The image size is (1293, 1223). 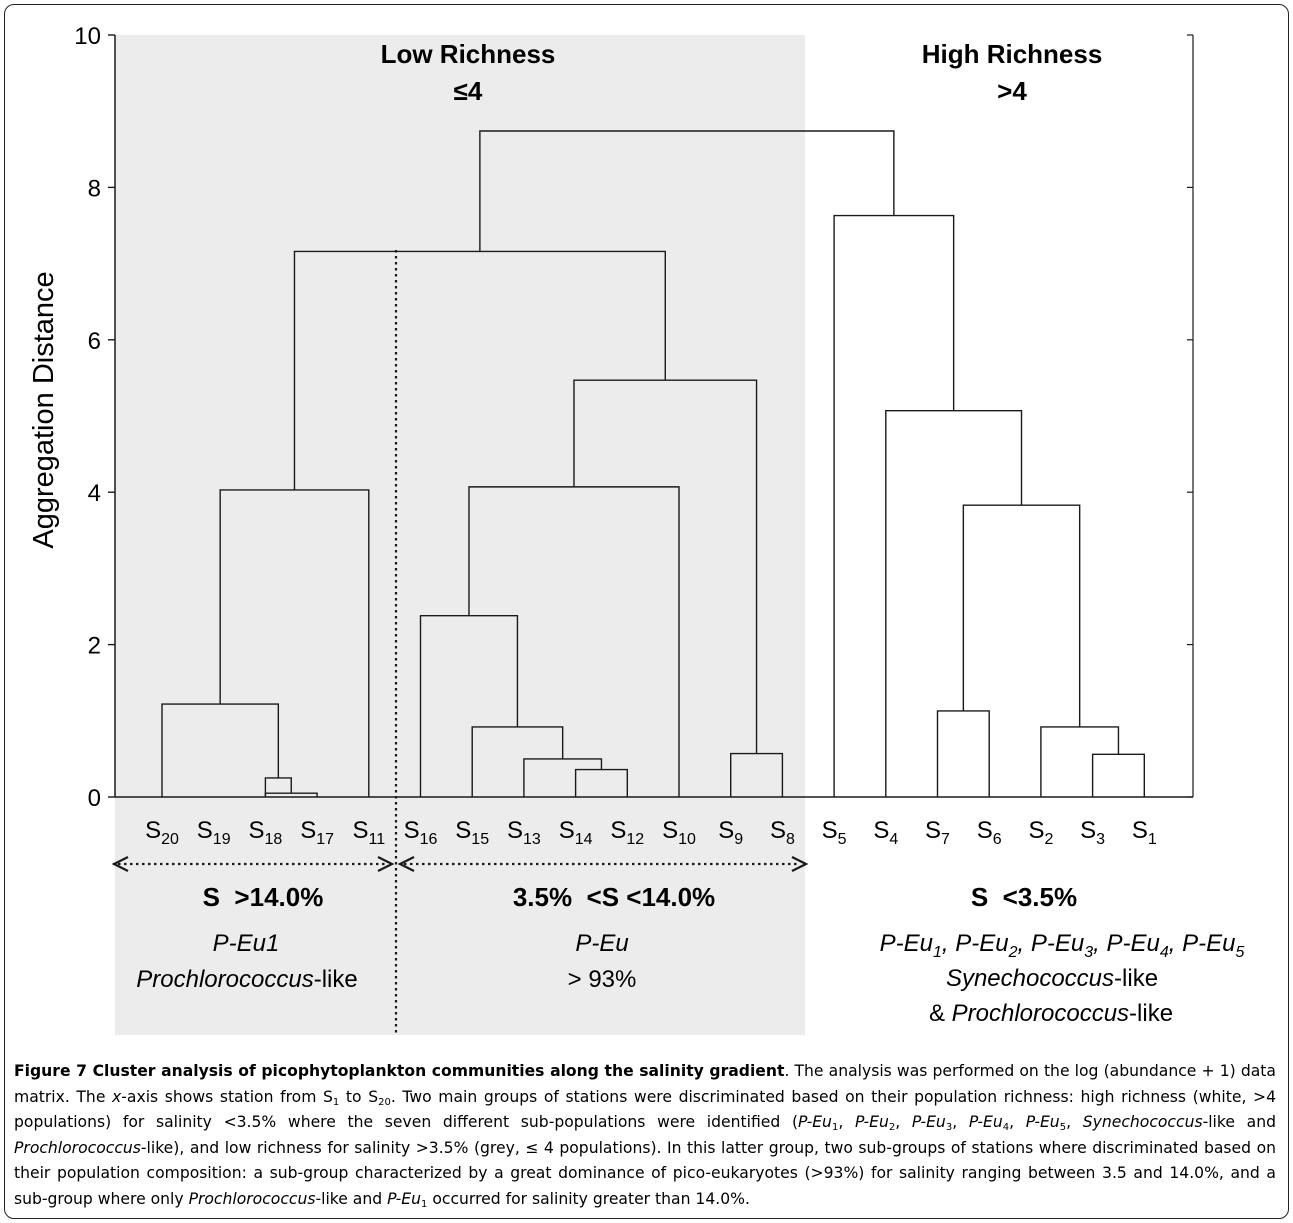 What do you see at coordinates (614, 897) in the screenshot?
I see `salinity-label-mid: 3.5% <S <14.0%` at bounding box center [614, 897].